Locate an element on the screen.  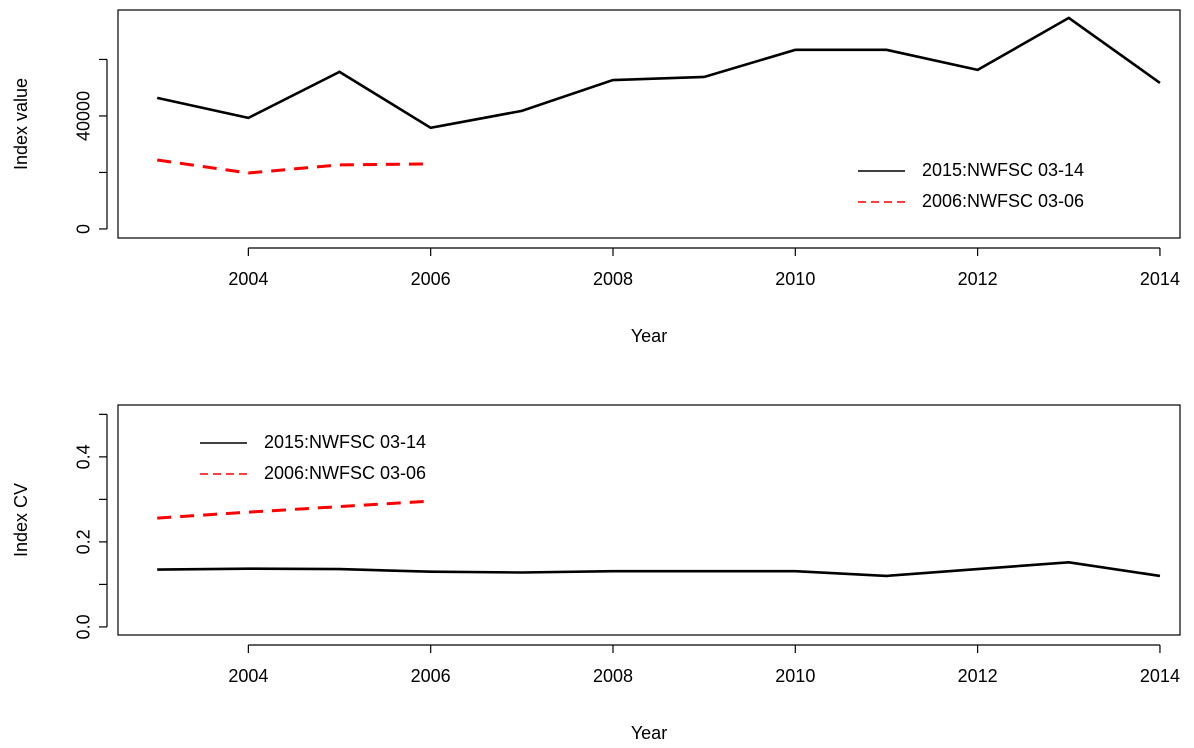
y-axis-label: Index CV is located at coordinates (21, 520).